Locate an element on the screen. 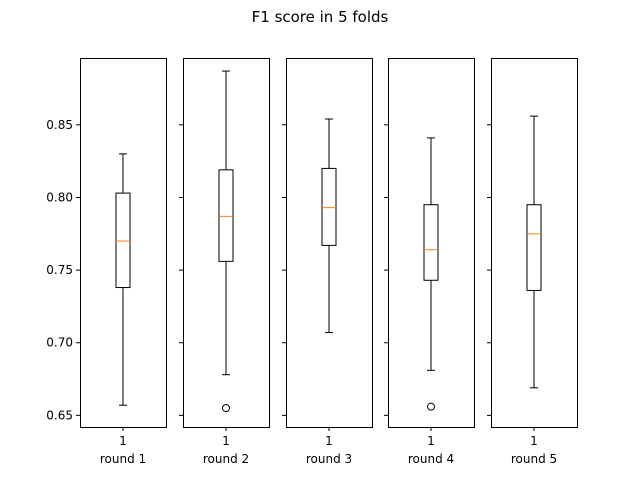 The width and height of the screenshot is (640, 480). chart-title: F1 score in 5 folds is located at coordinates (320, 17).